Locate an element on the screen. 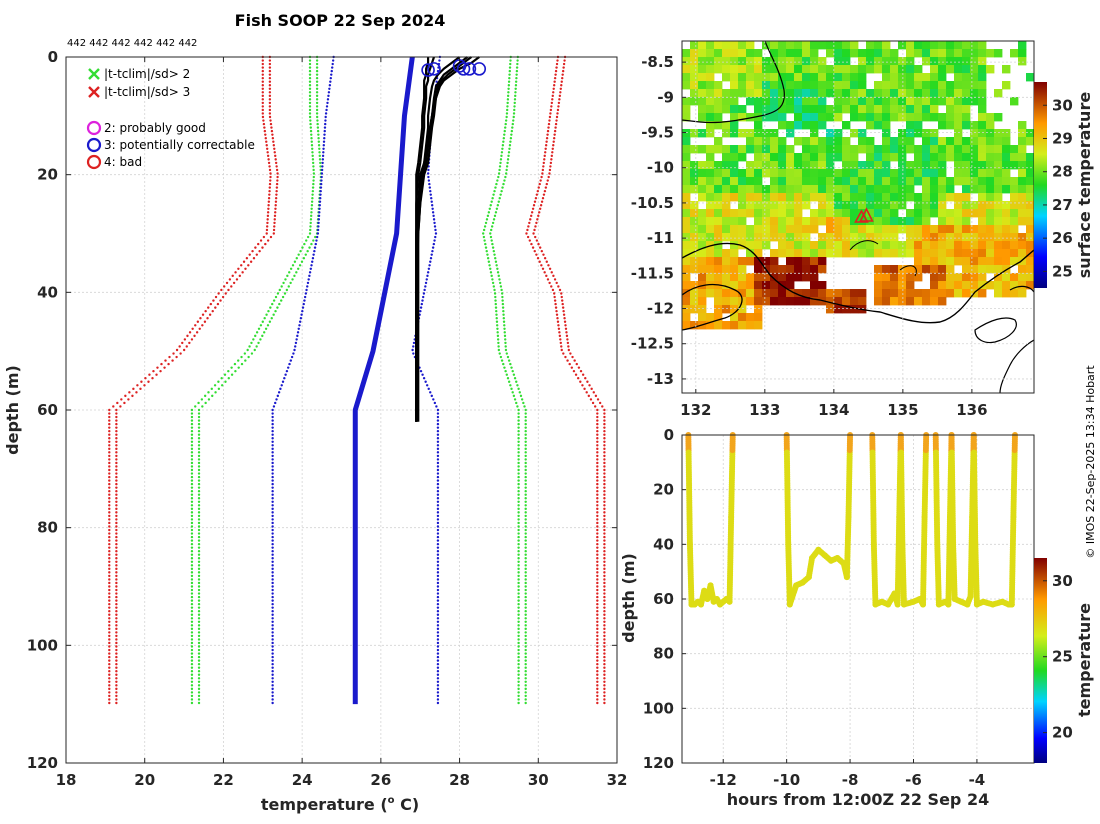  map-x-tick-label: 134 is located at coordinates (833, 410).